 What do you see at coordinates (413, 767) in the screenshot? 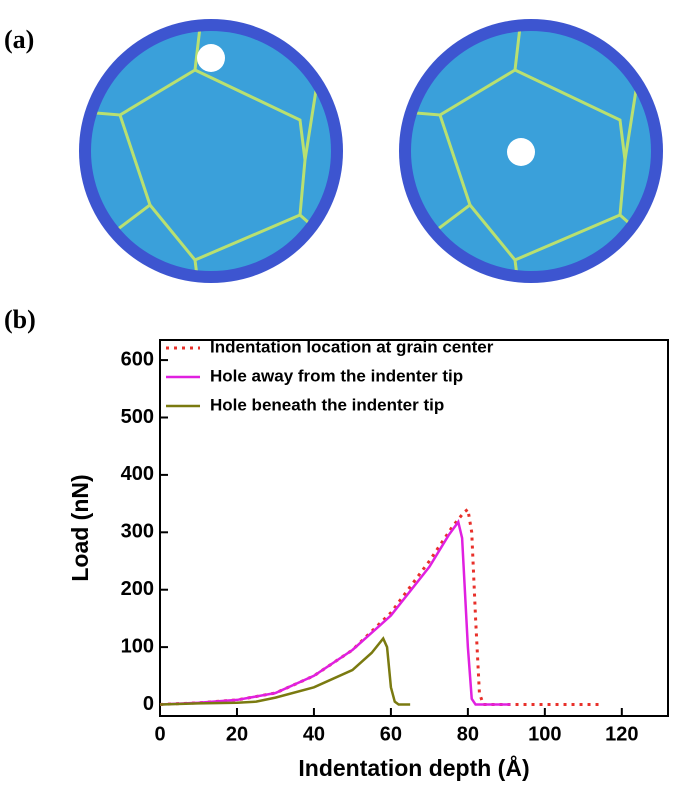
I see `x-axis-label: Indentation depth (Å)` at bounding box center [413, 767].